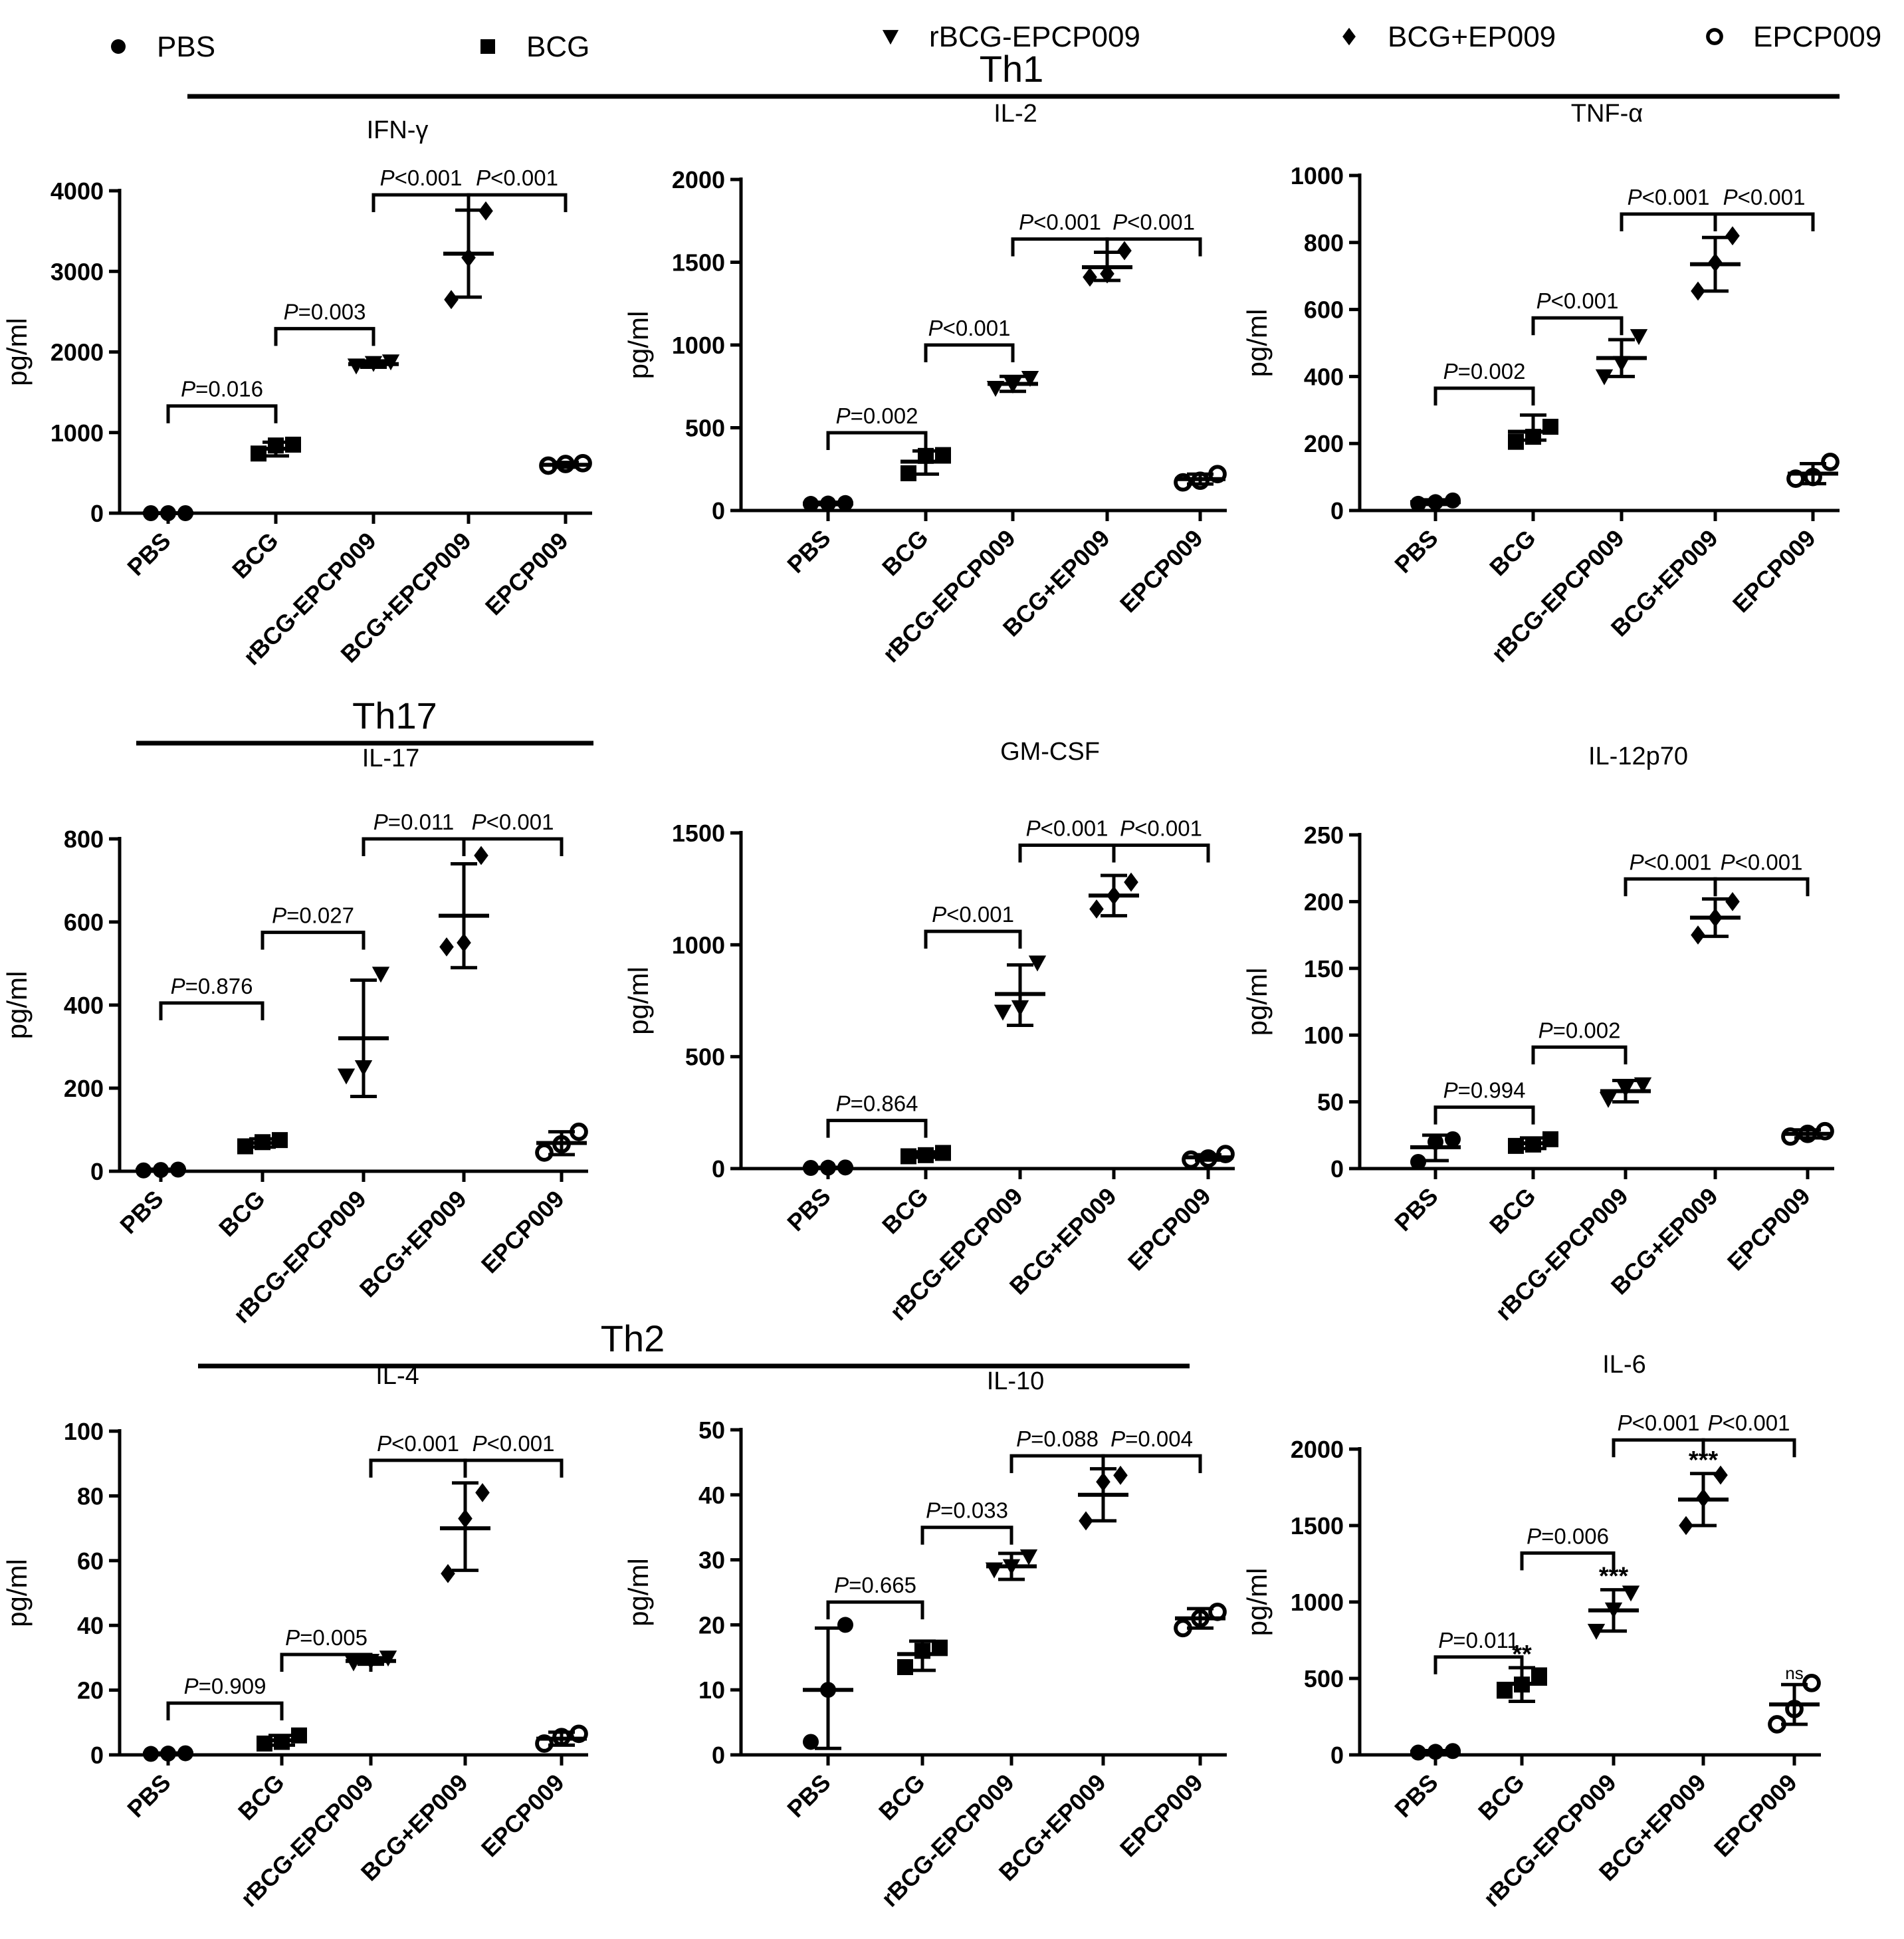 Image resolution: width=1904 pixels, height=1939 pixels. I want to click on y-tick-label-il-12p70: 0, so click(1337, 1169).